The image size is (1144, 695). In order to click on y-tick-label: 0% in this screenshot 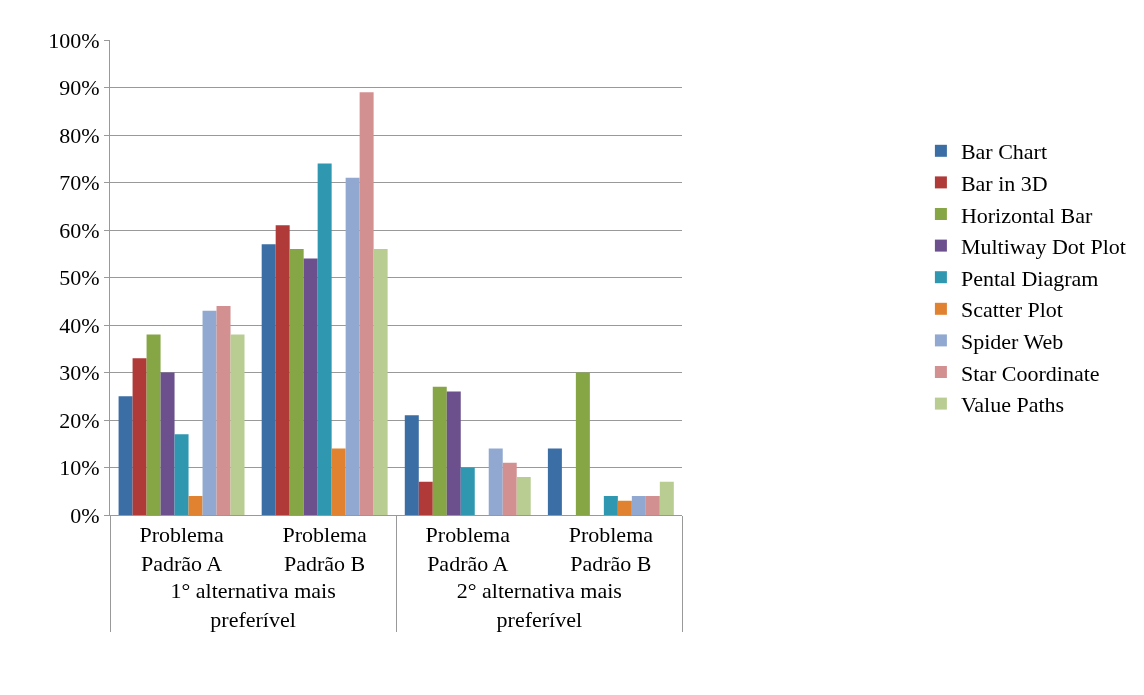, I will do `click(85, 515)`.